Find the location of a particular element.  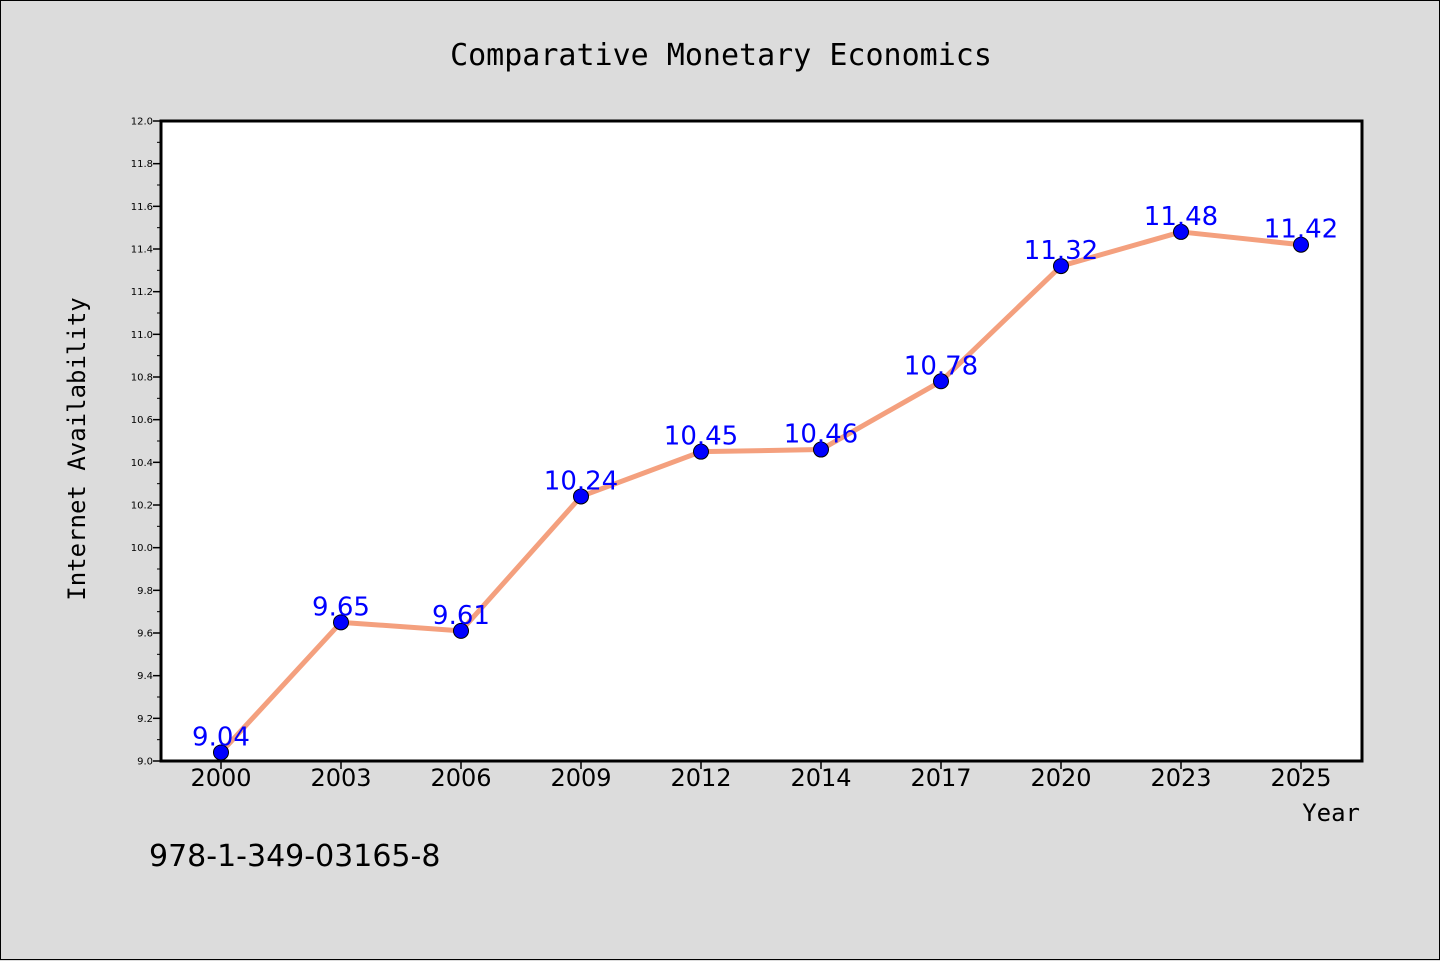

y-tick-label: 11.6 is located at coordinates (142, 207).